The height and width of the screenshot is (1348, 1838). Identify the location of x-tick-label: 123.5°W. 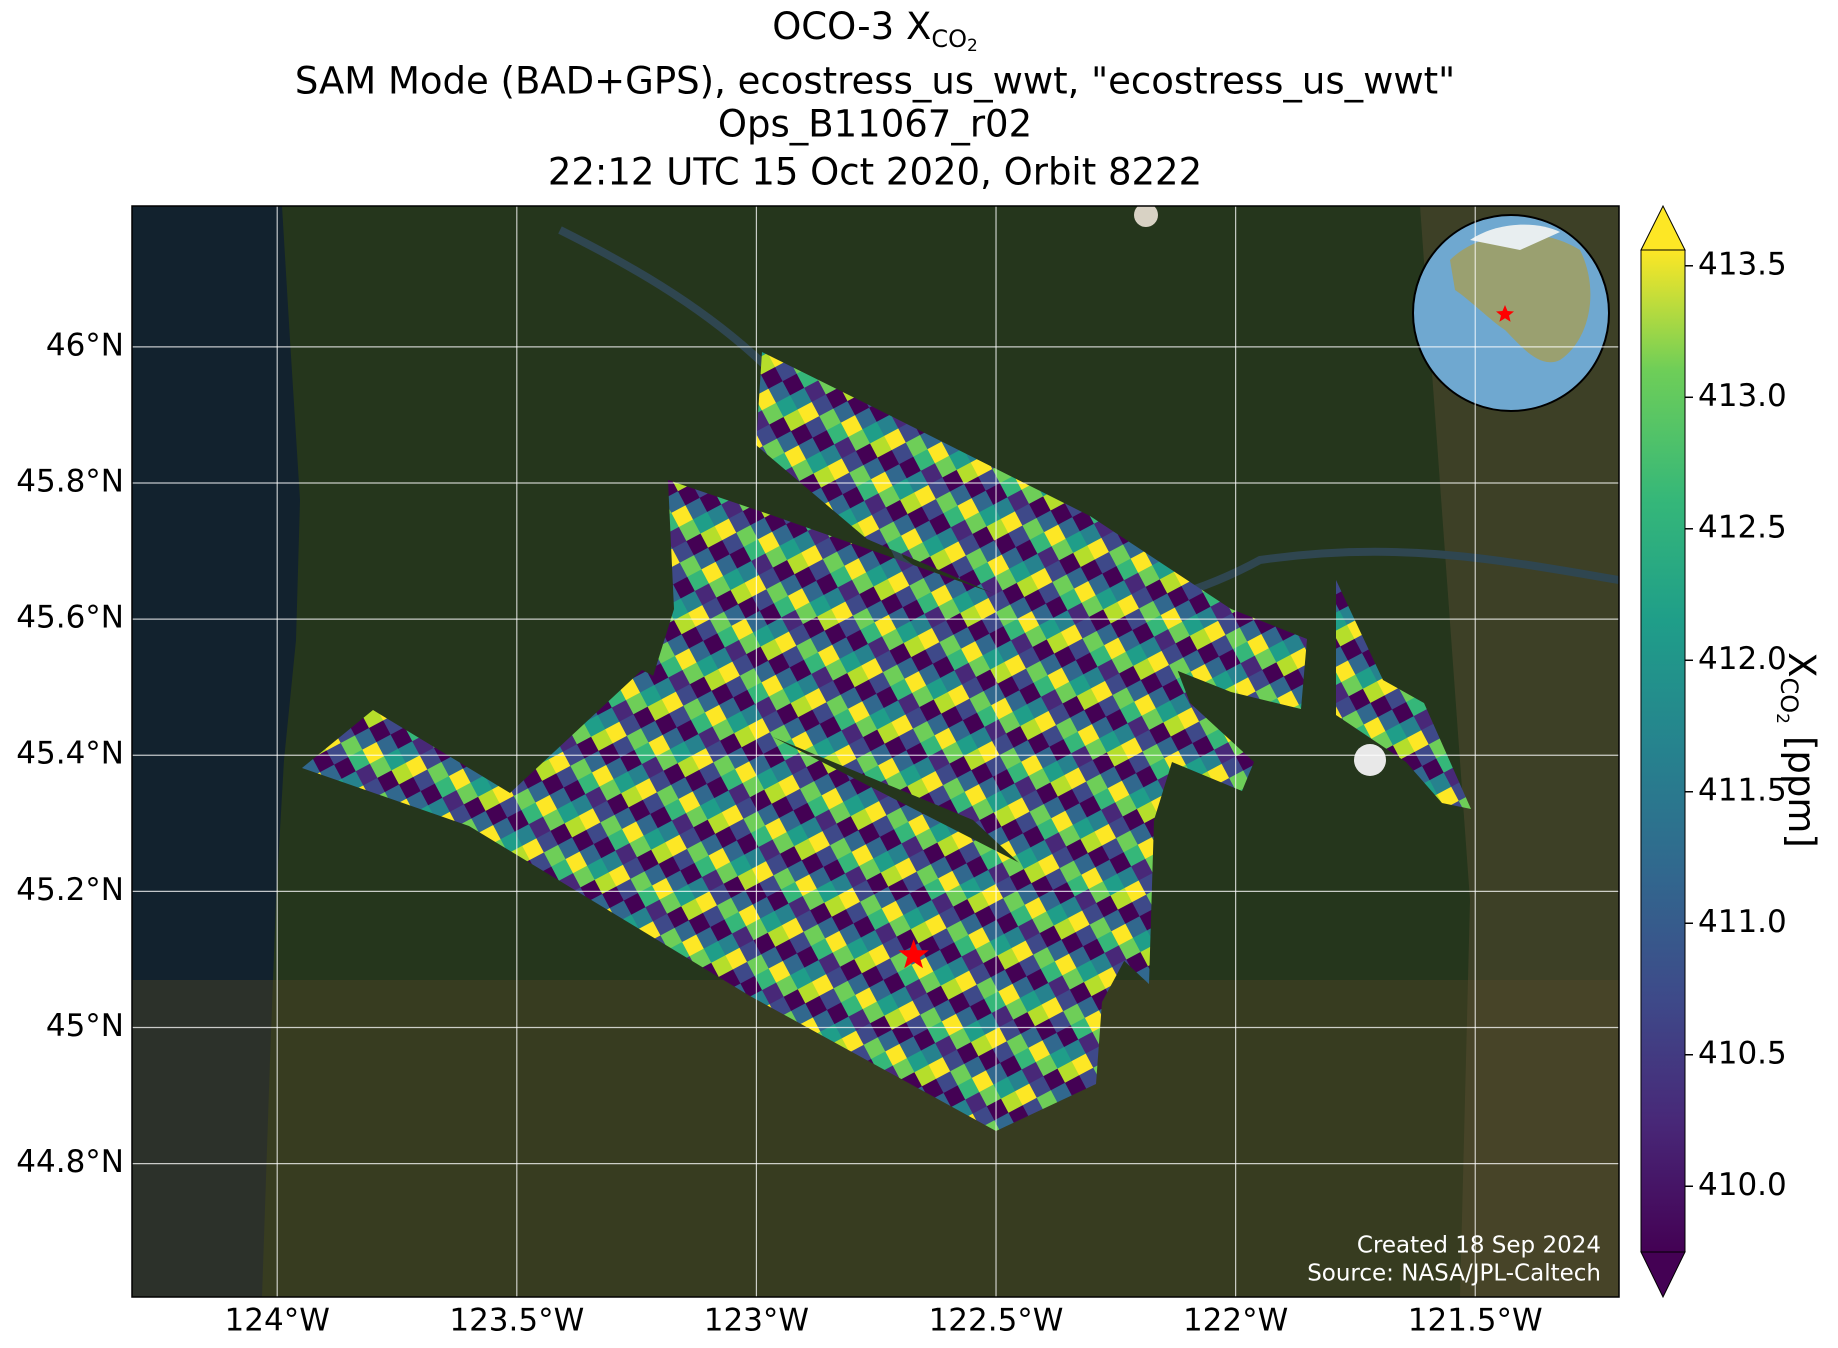
(516, 1321).